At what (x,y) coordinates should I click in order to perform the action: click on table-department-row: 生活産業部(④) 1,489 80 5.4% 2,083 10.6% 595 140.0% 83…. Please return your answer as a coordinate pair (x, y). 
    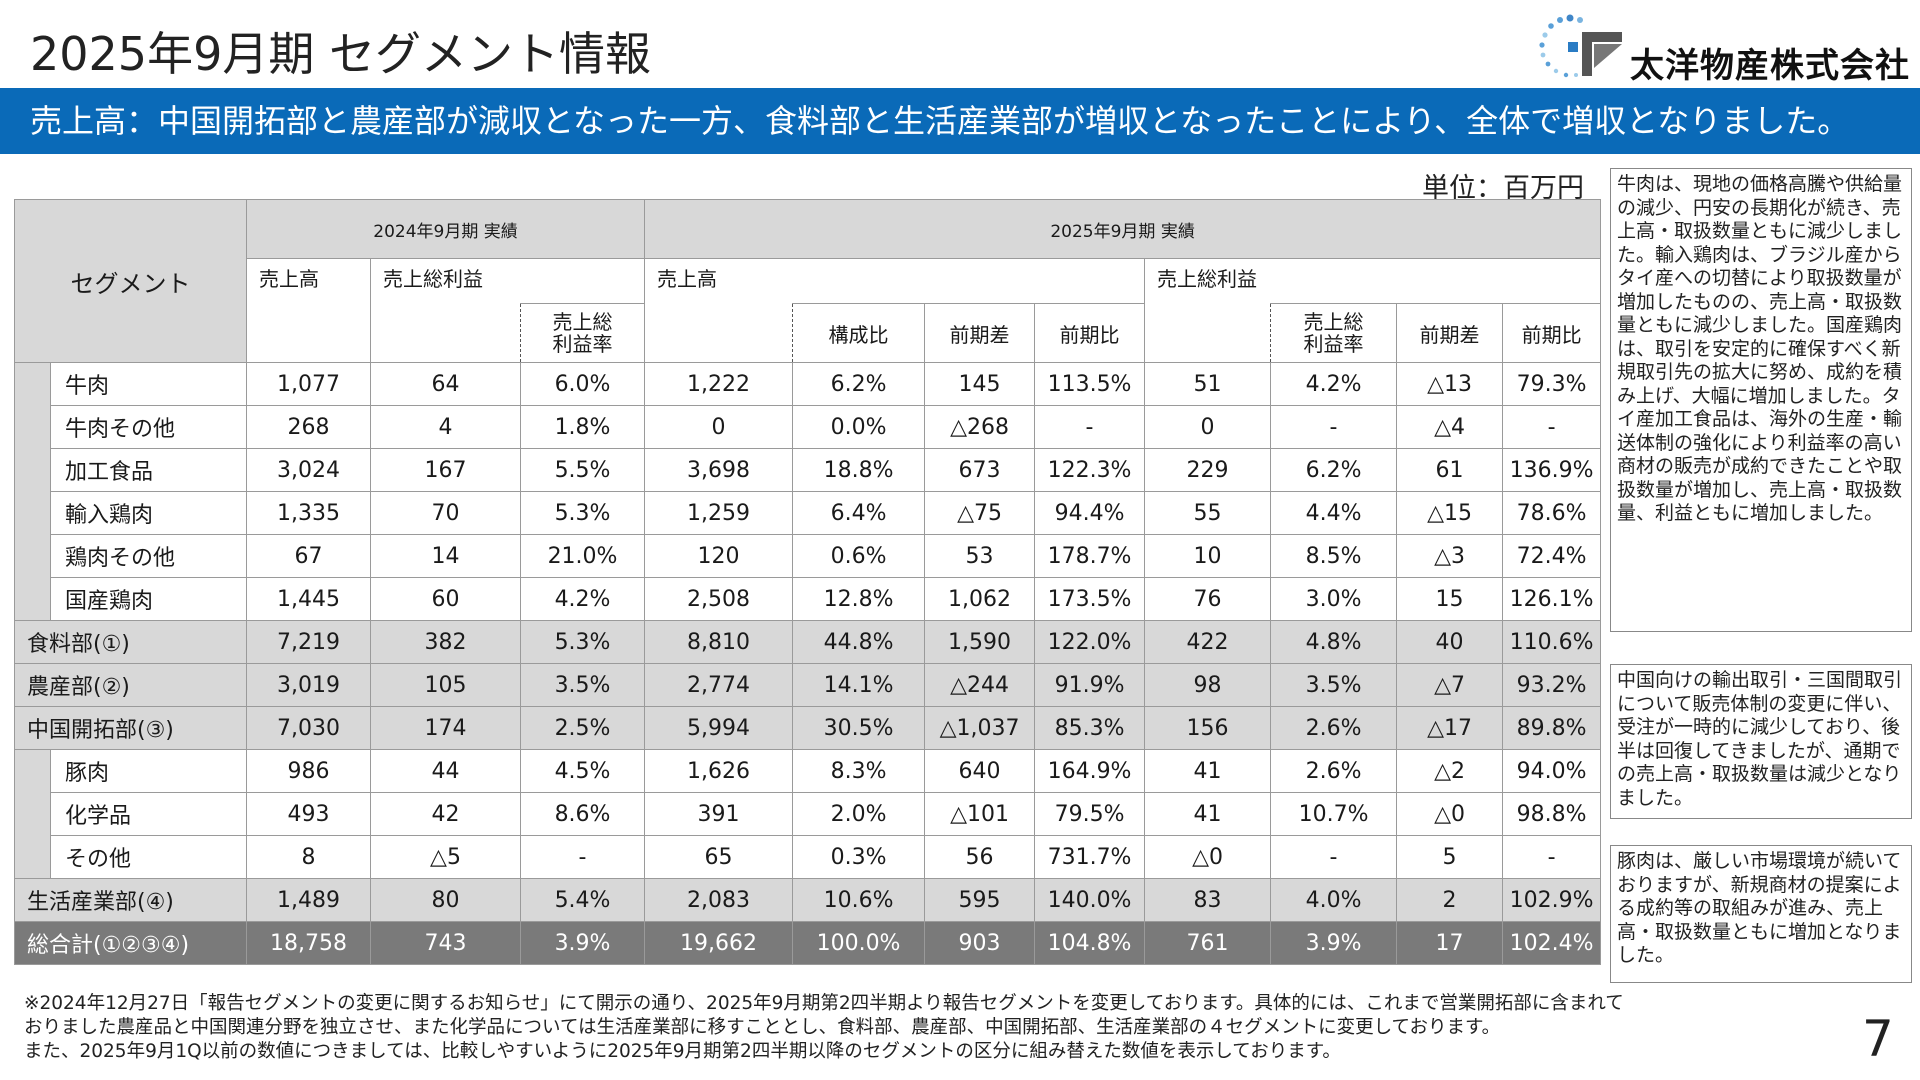
    Looking at the image, I should click on (808, 900).